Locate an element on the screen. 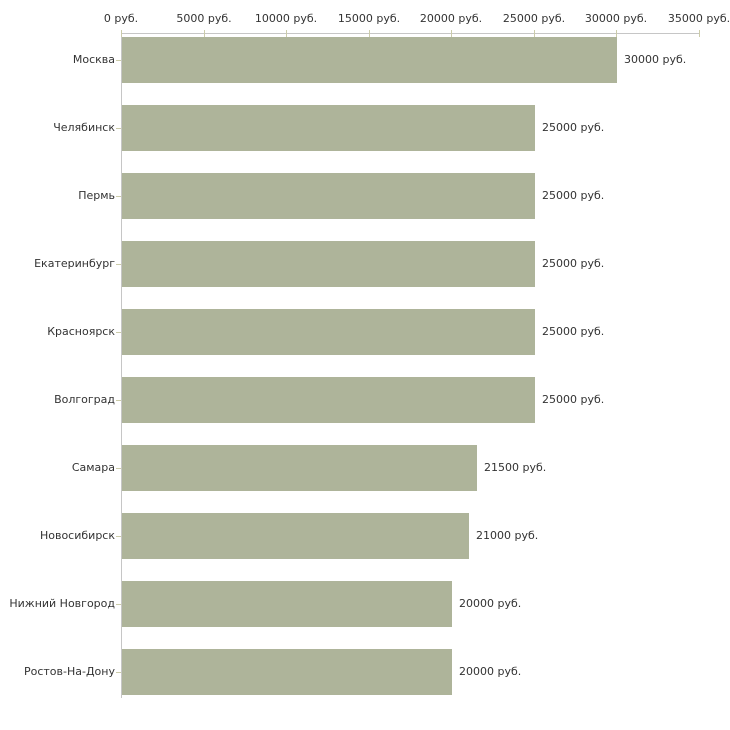 Image resolution: width=730 pixels, height=730 pixels. x-tick-label: 30000 руб. is located at coordinates (616, 18).